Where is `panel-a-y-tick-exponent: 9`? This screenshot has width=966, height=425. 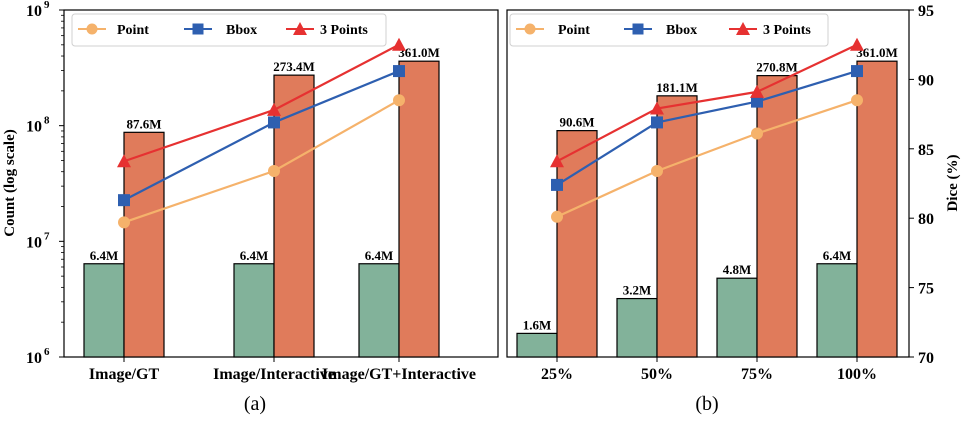 panel-a-y-tick-exponent: 9 is located at coordinates (47, 5).